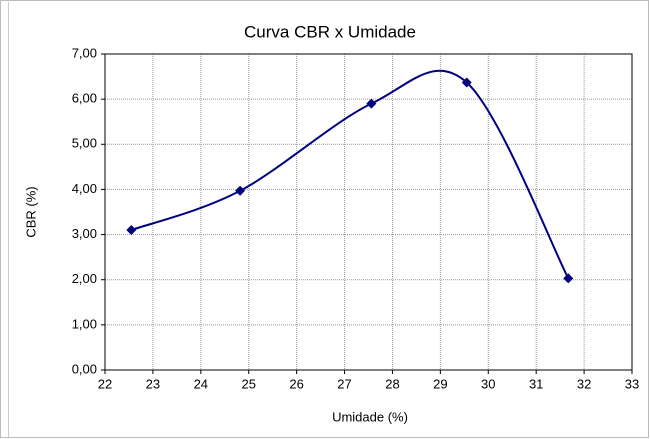 This screenshot has width=650, height=439. What do you see at coordinates (84, 278) in the screenshot?
I see `y-tick-label: 2,00` at bounding box center [84, 278].